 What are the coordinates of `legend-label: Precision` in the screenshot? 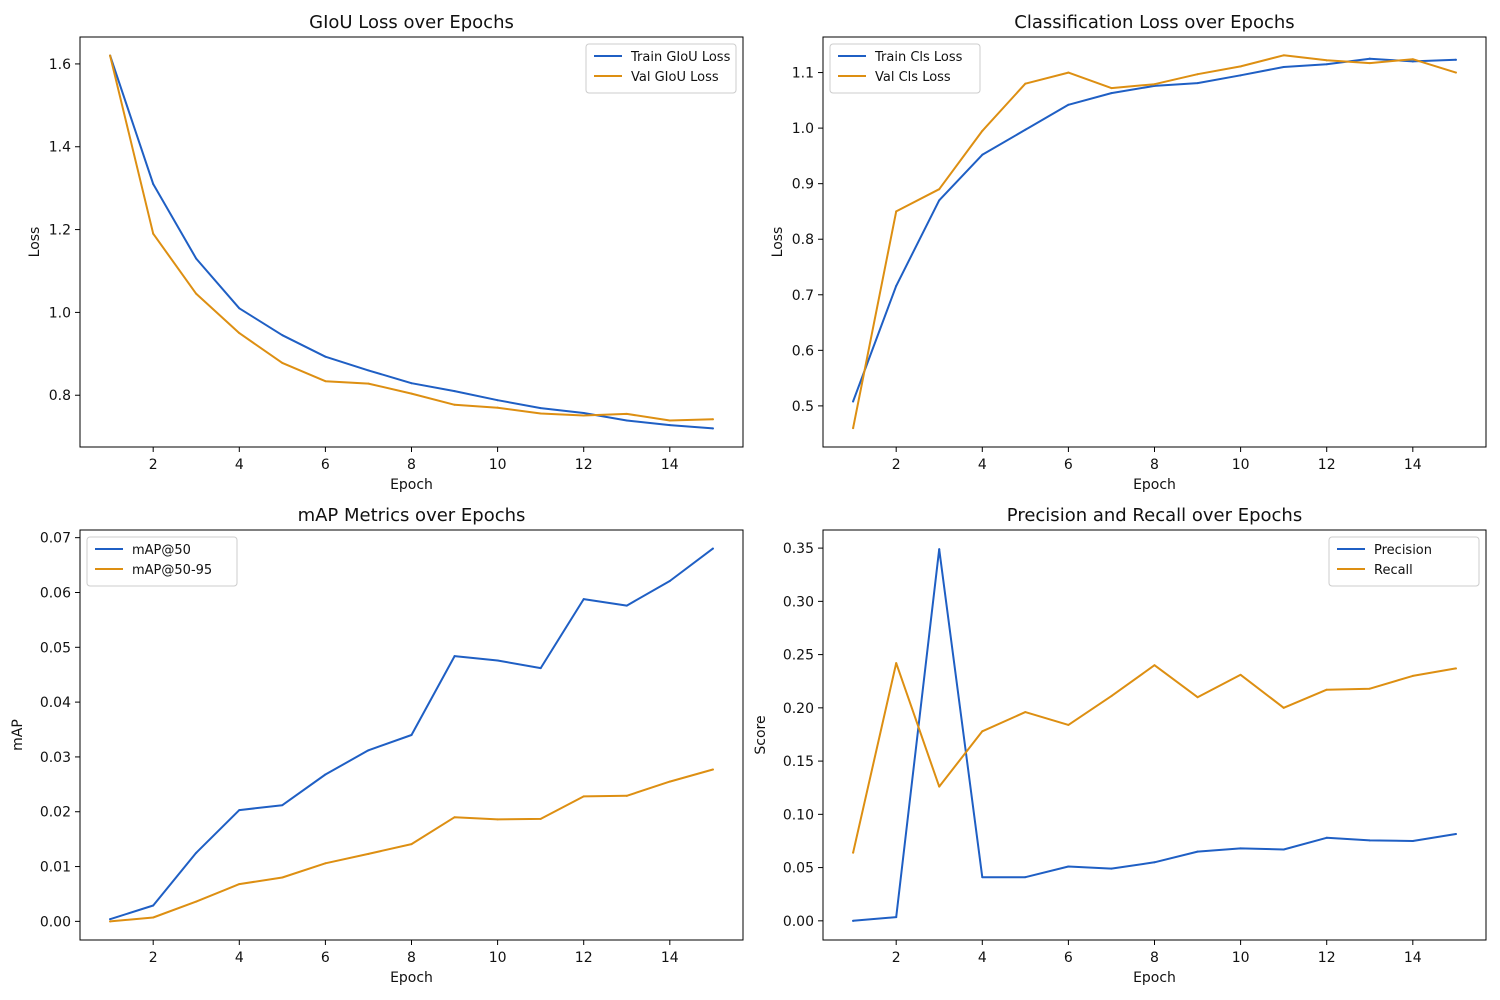 It's located at (1403, 550).